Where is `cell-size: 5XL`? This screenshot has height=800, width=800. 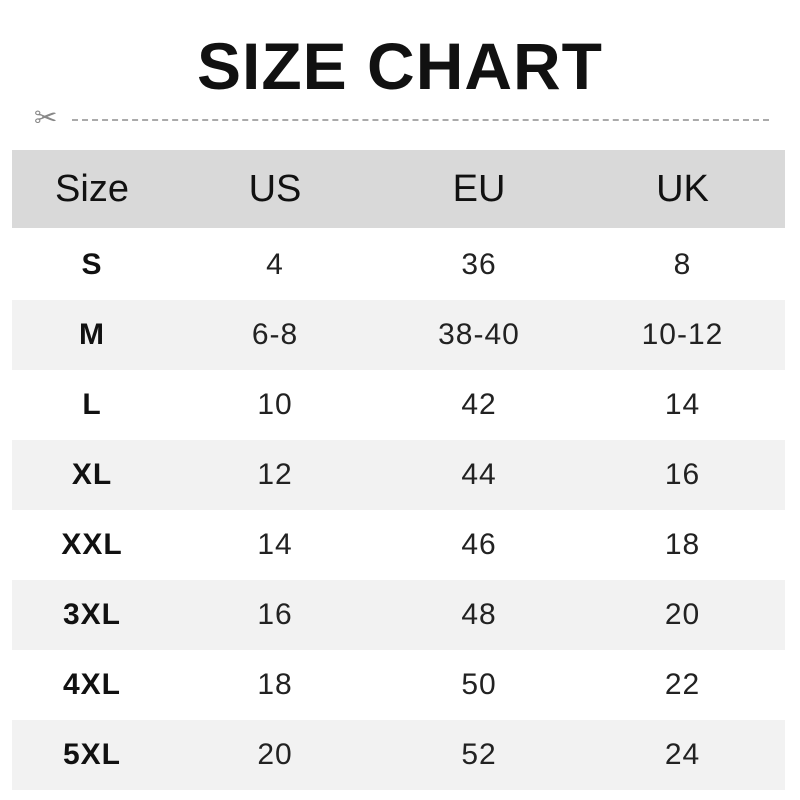 cell-size: 5XL is located at coordinates (92, 754).